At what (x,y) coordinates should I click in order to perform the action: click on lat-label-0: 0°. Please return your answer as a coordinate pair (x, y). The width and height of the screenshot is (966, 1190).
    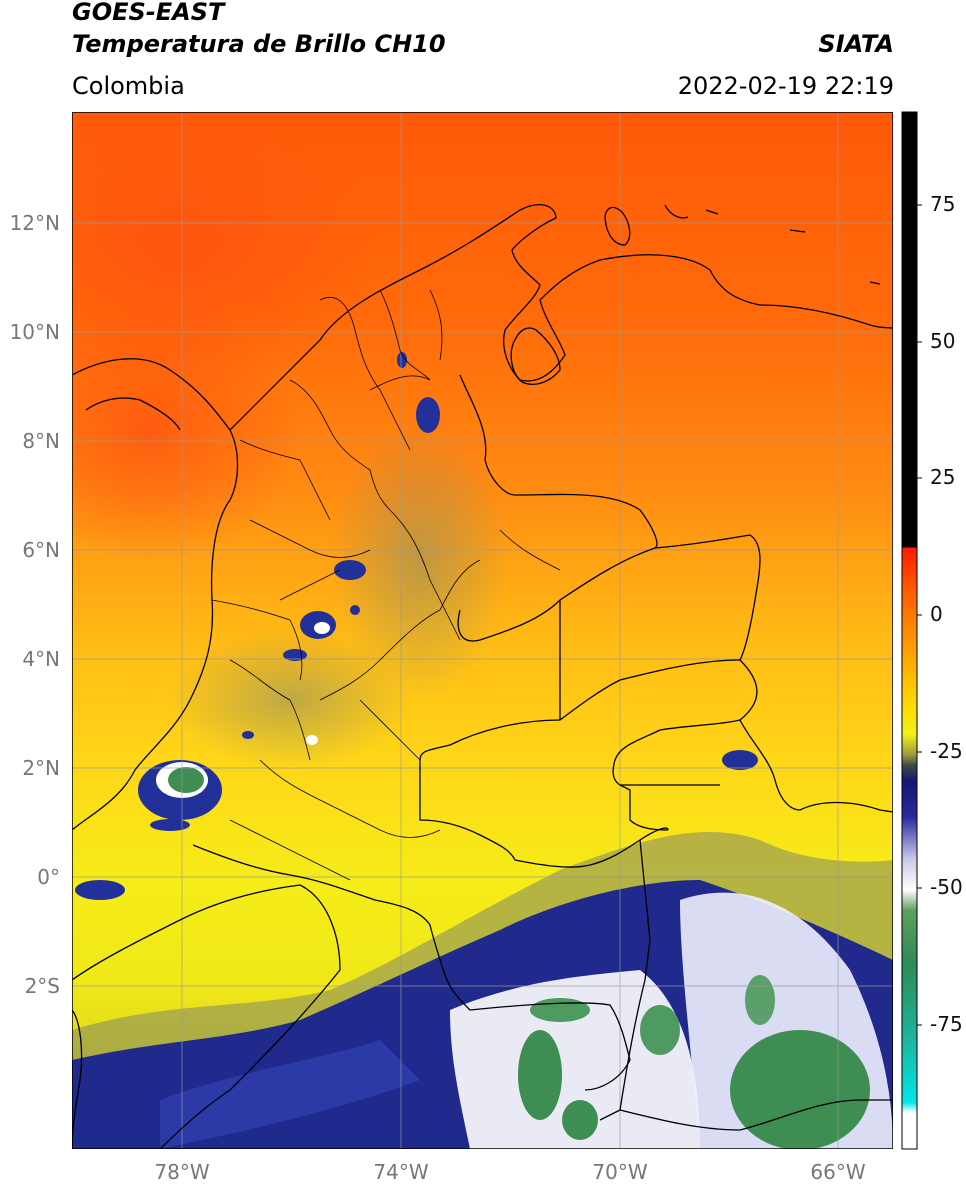
    Looking at the image, I should click on (48, 877).